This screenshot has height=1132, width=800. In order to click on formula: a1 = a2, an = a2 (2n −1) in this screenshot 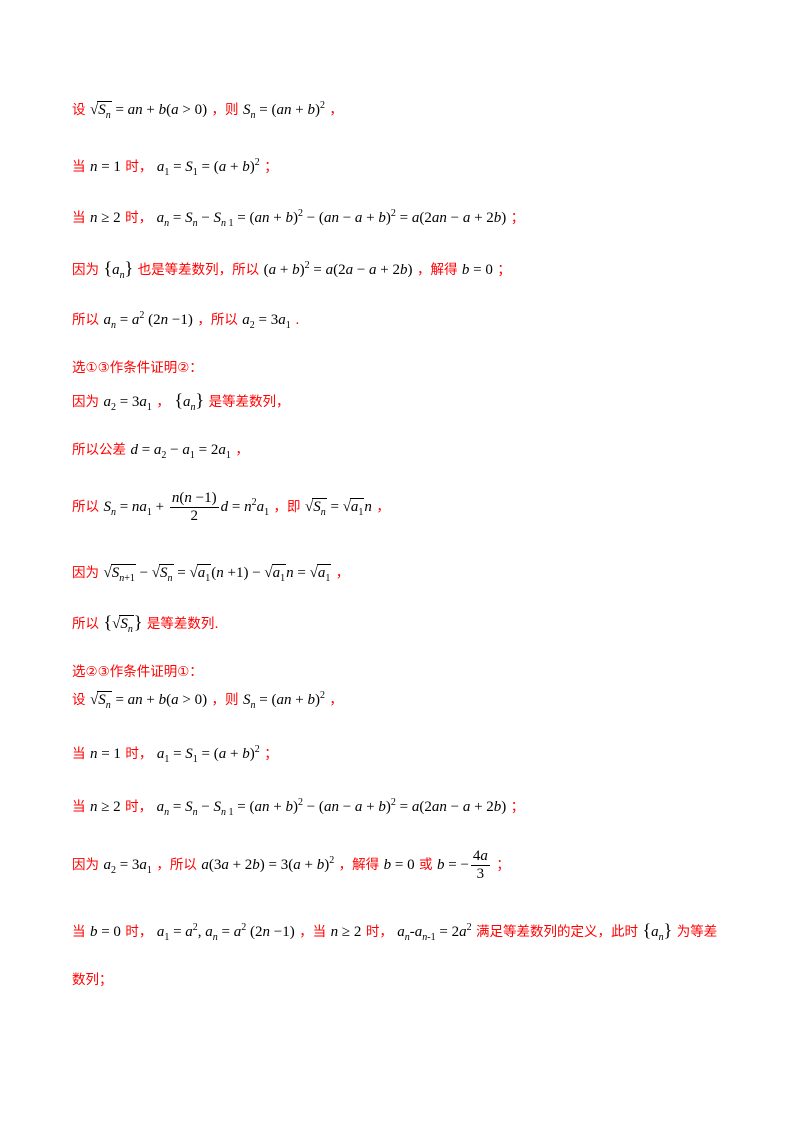, I will do `click(225, 932)`.